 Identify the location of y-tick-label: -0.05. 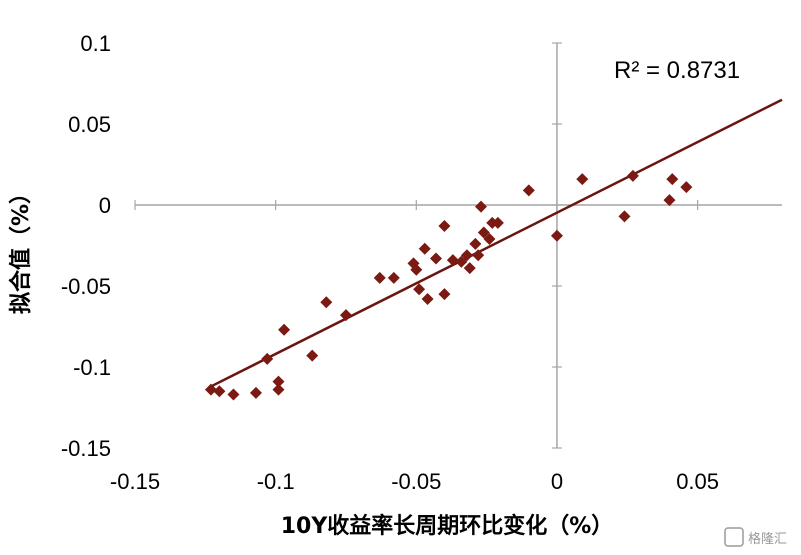
(86, 286).